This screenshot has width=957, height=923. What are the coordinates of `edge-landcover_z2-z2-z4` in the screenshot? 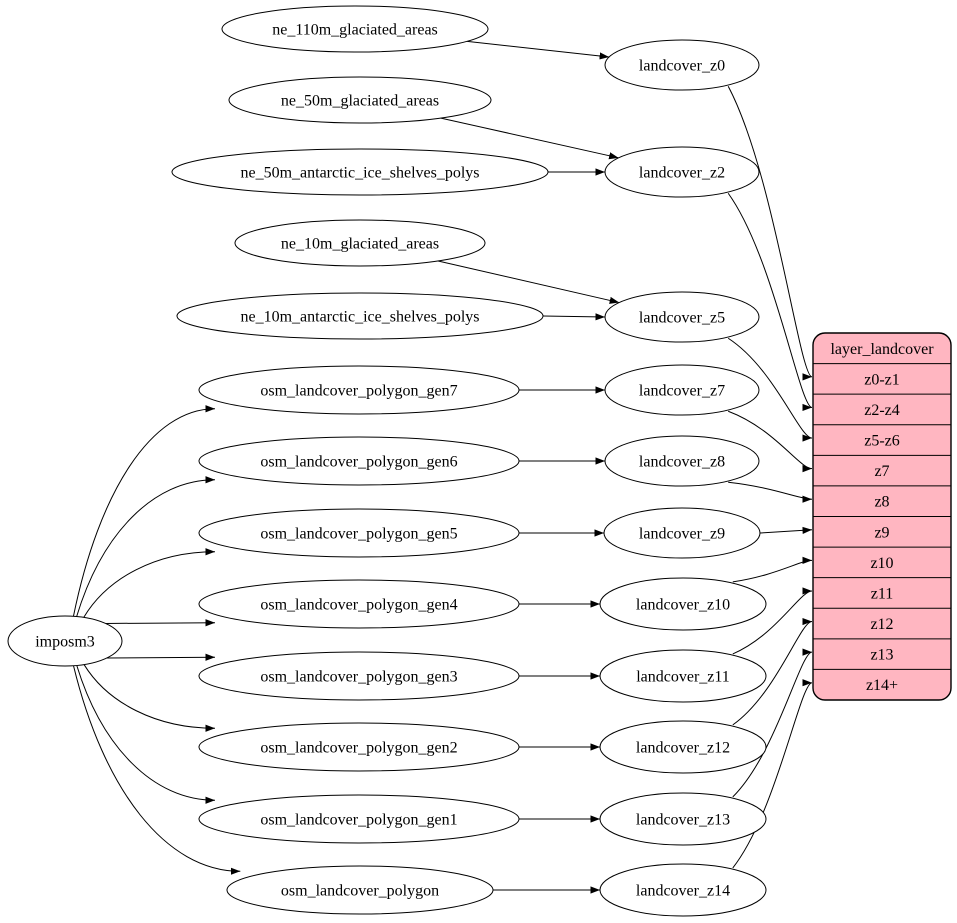 It's located at (770, 301).